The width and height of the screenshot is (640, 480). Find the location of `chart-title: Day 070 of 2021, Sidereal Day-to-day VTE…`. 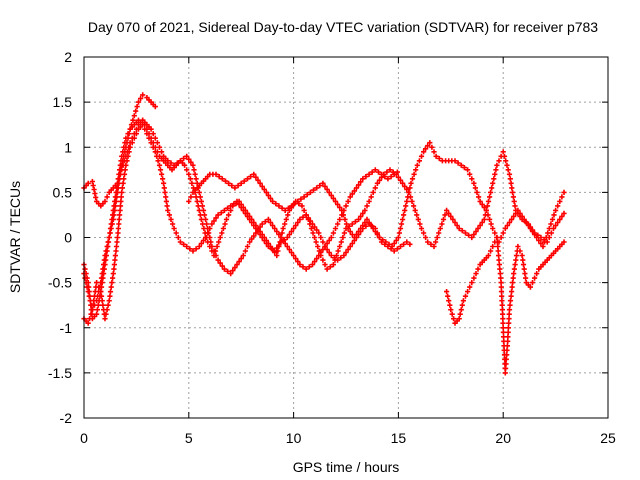

chart-title: Day 070 of 2021, Sidereal Day-to-day VTE… is located at coordinates (343, 27).